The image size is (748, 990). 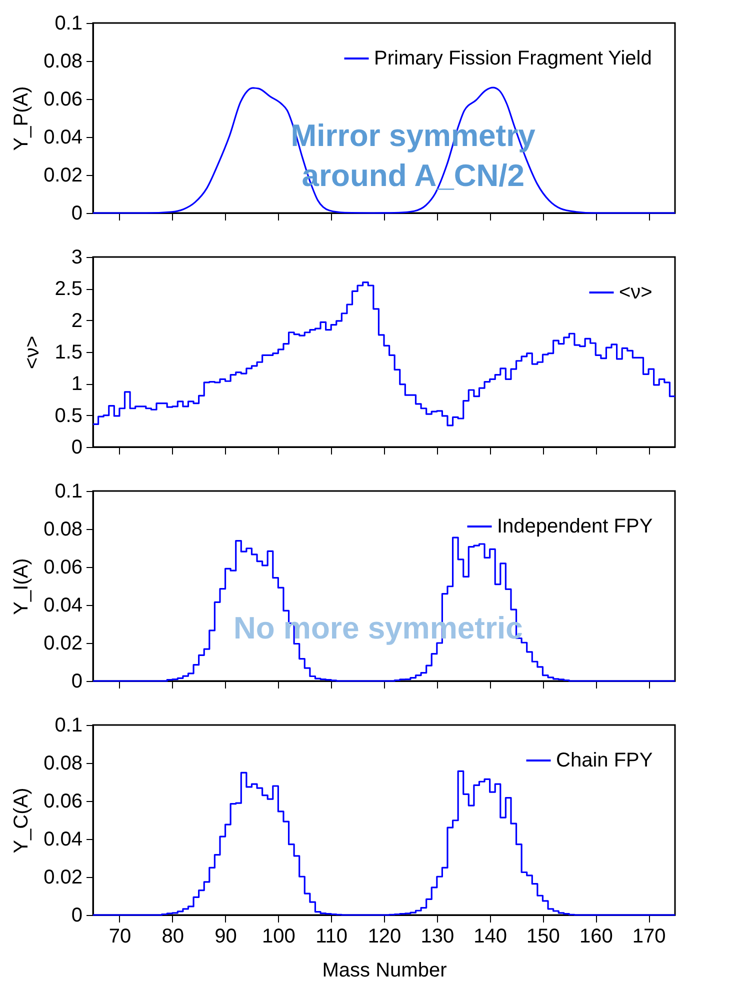 What do you see at coordinates (635, 293) in the screenshot?
I see `legend-label: <ν>` at bounding box center [635, 293].